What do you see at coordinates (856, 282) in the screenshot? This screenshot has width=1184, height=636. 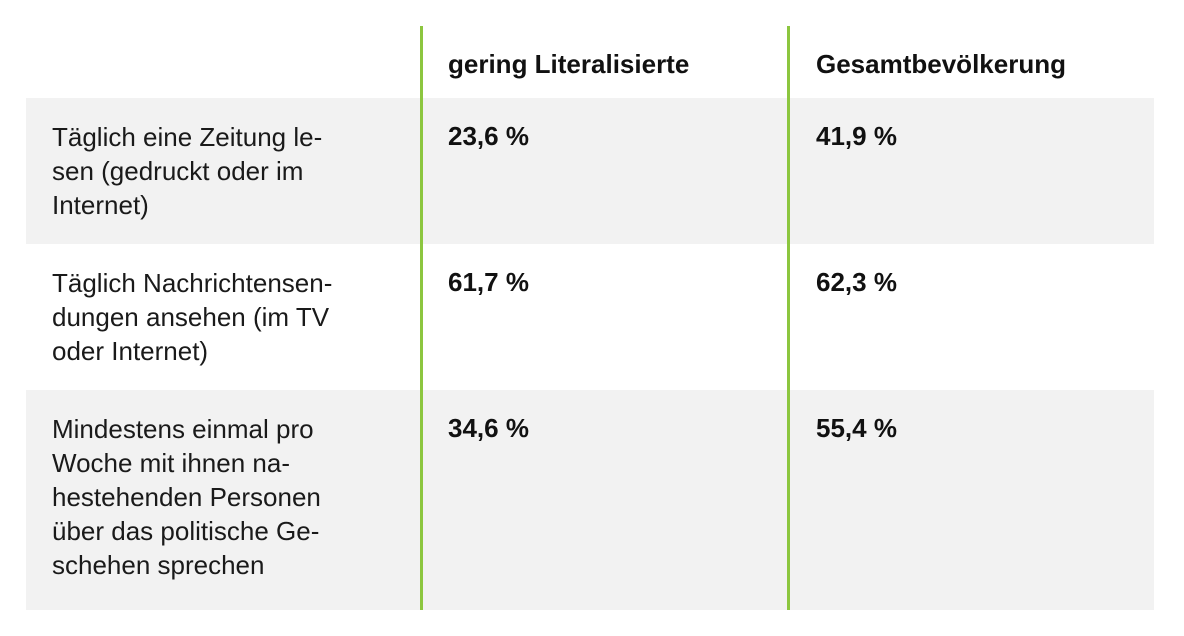 I see `value-gesamt: 62,3 %` at bounding box center [856, 282].